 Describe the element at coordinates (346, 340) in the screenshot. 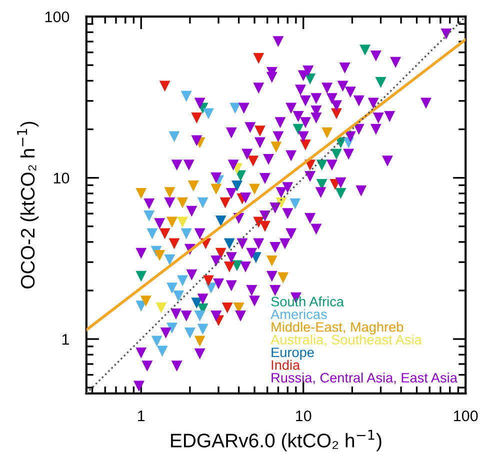

I see `text: Australia, Southeast Asia` at that location.